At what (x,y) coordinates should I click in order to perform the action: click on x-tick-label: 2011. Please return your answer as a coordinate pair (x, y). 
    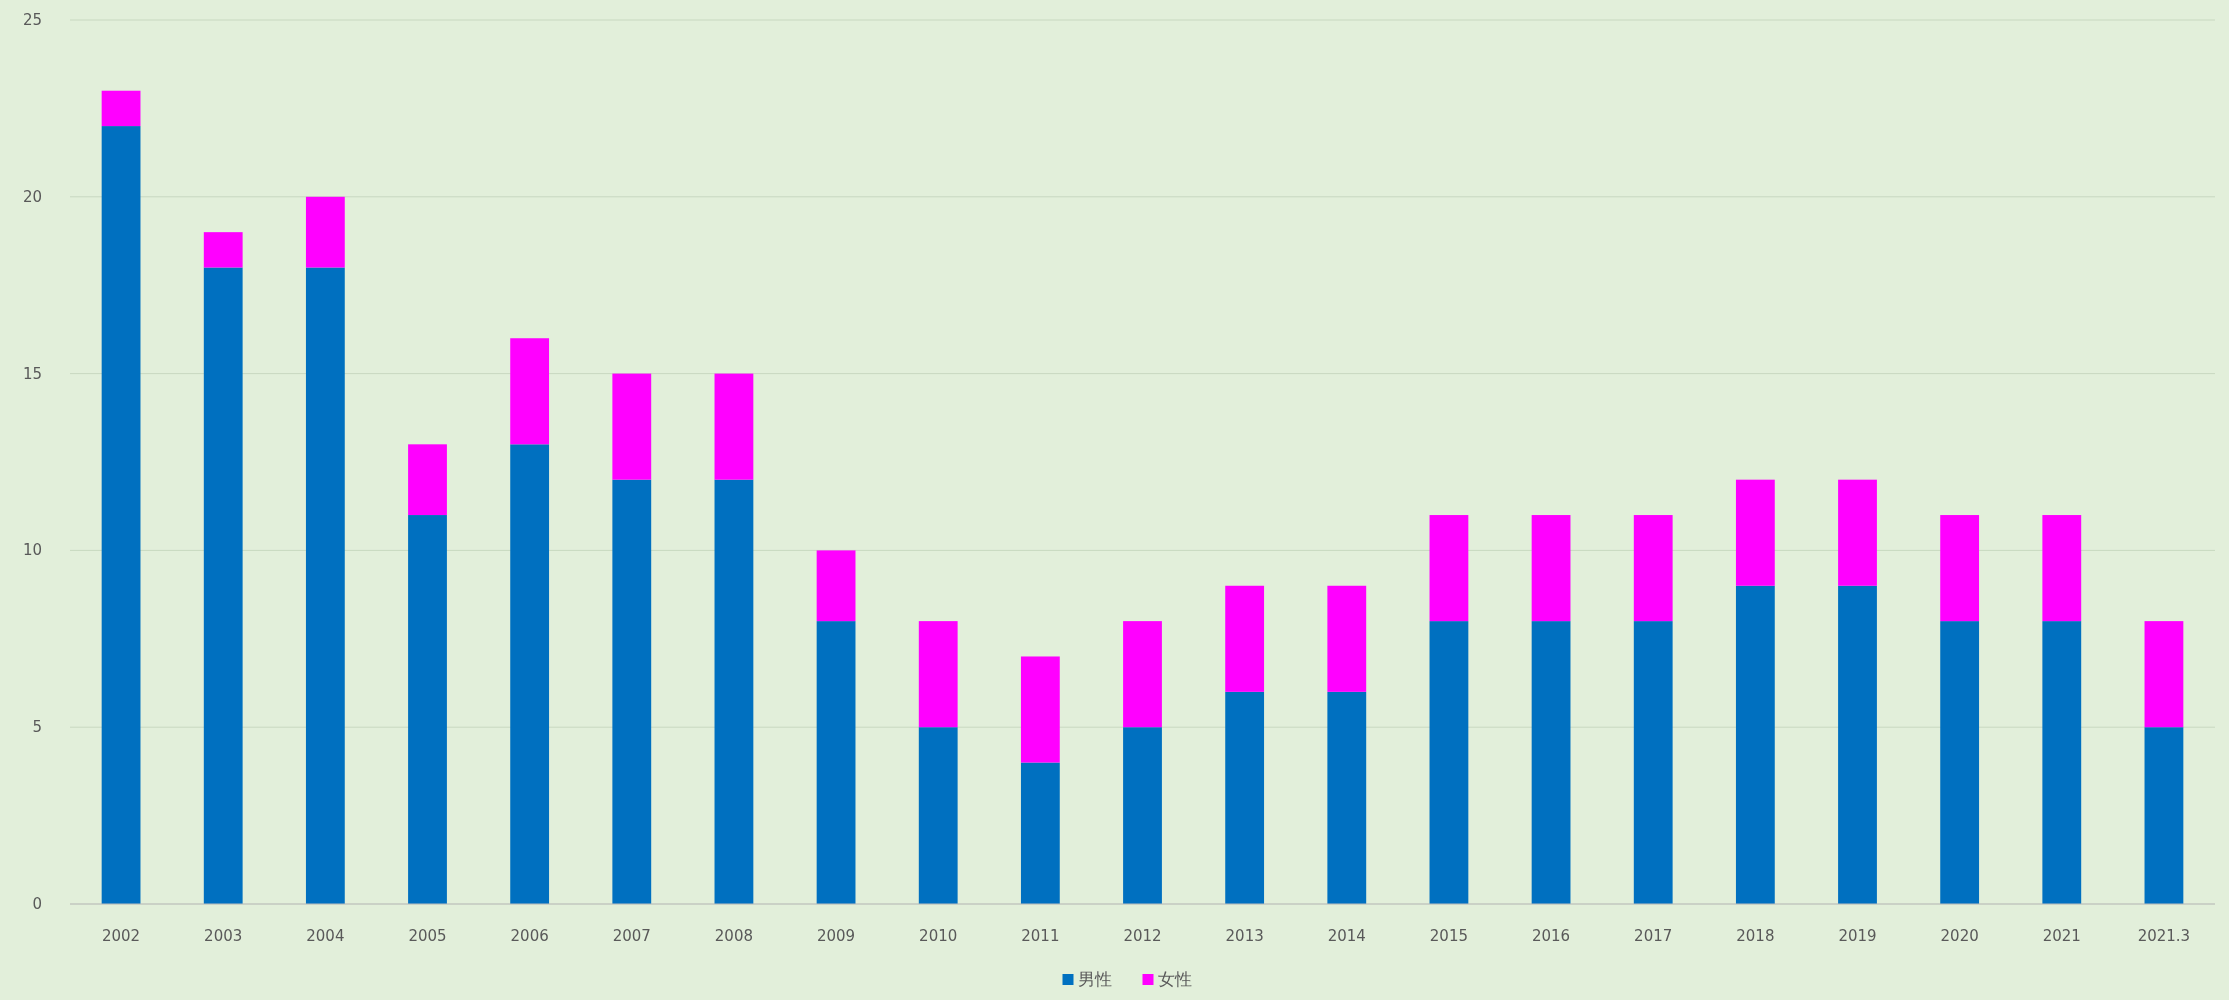
    Looking at the image, I should click on (1040, 936).